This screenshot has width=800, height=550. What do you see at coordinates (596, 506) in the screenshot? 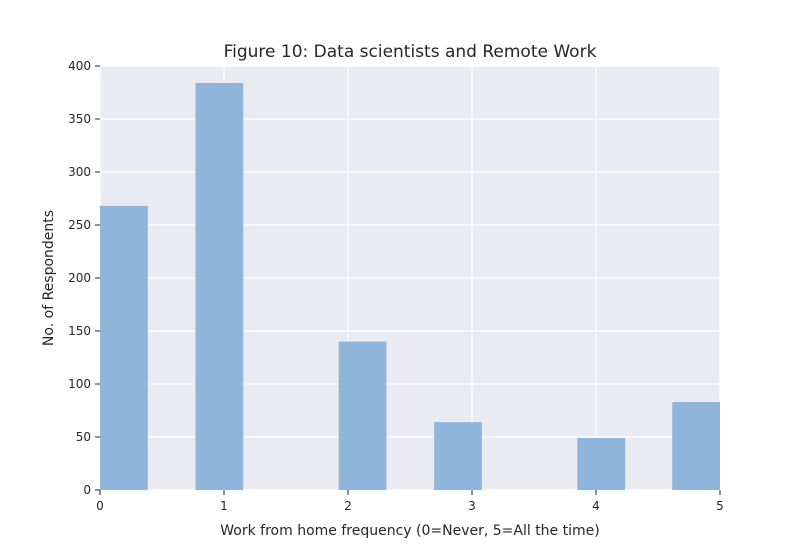
I see `x-tick-label: 4` at bounding box center [596, 506].